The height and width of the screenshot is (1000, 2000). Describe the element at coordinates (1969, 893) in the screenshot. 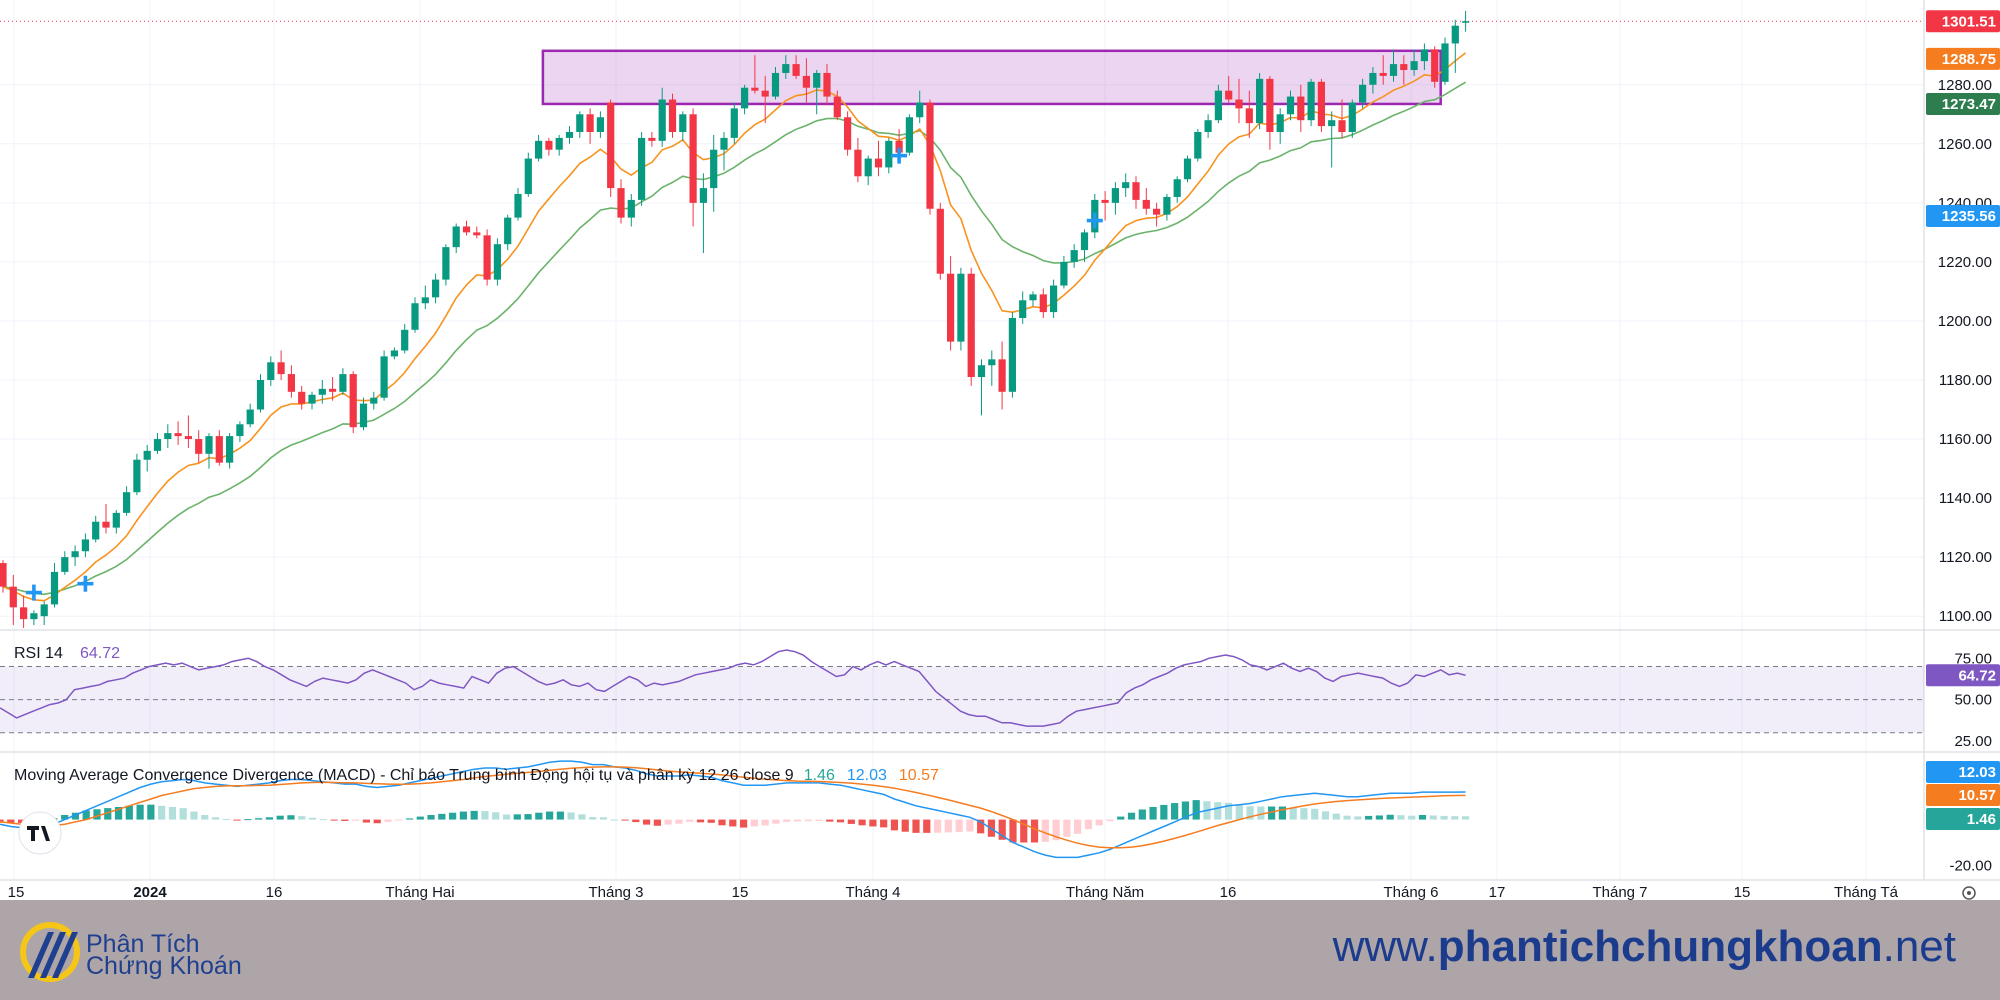

I see `settings-icon` at that location.